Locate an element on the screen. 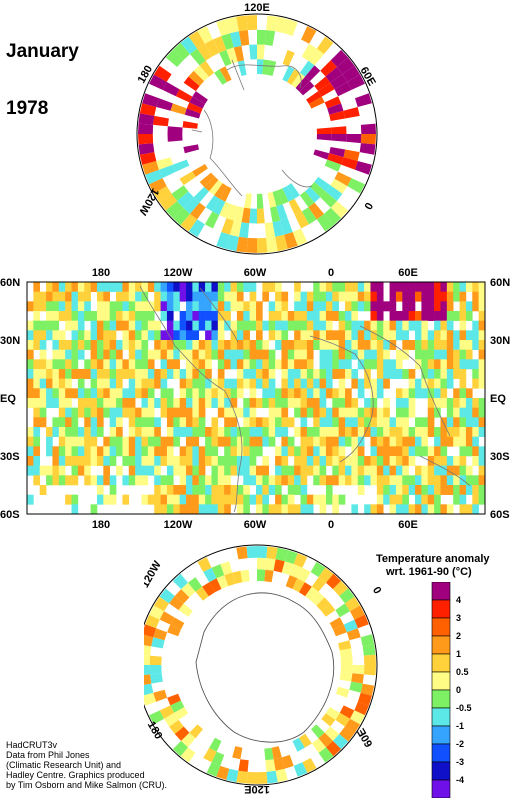 This screenshot has width=512, height=800. lat-left-60s: 60S is located at coordinates (10, 515).